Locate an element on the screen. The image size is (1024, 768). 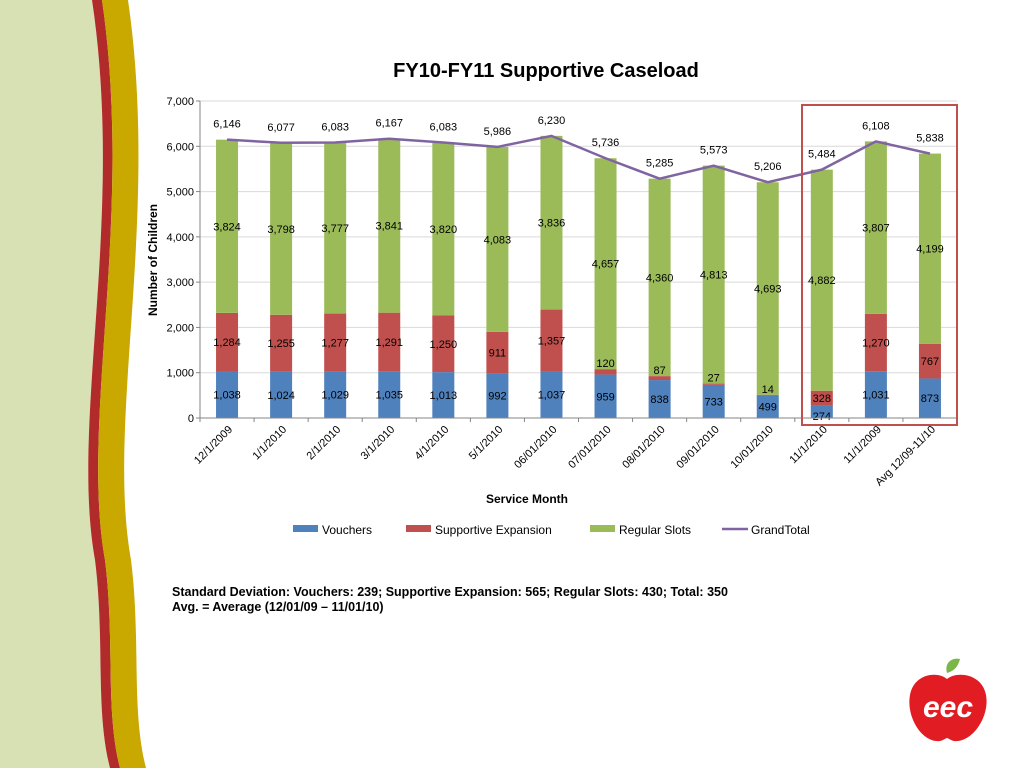
label-vouchers: 1,013 is located at coordinates (444, 396).